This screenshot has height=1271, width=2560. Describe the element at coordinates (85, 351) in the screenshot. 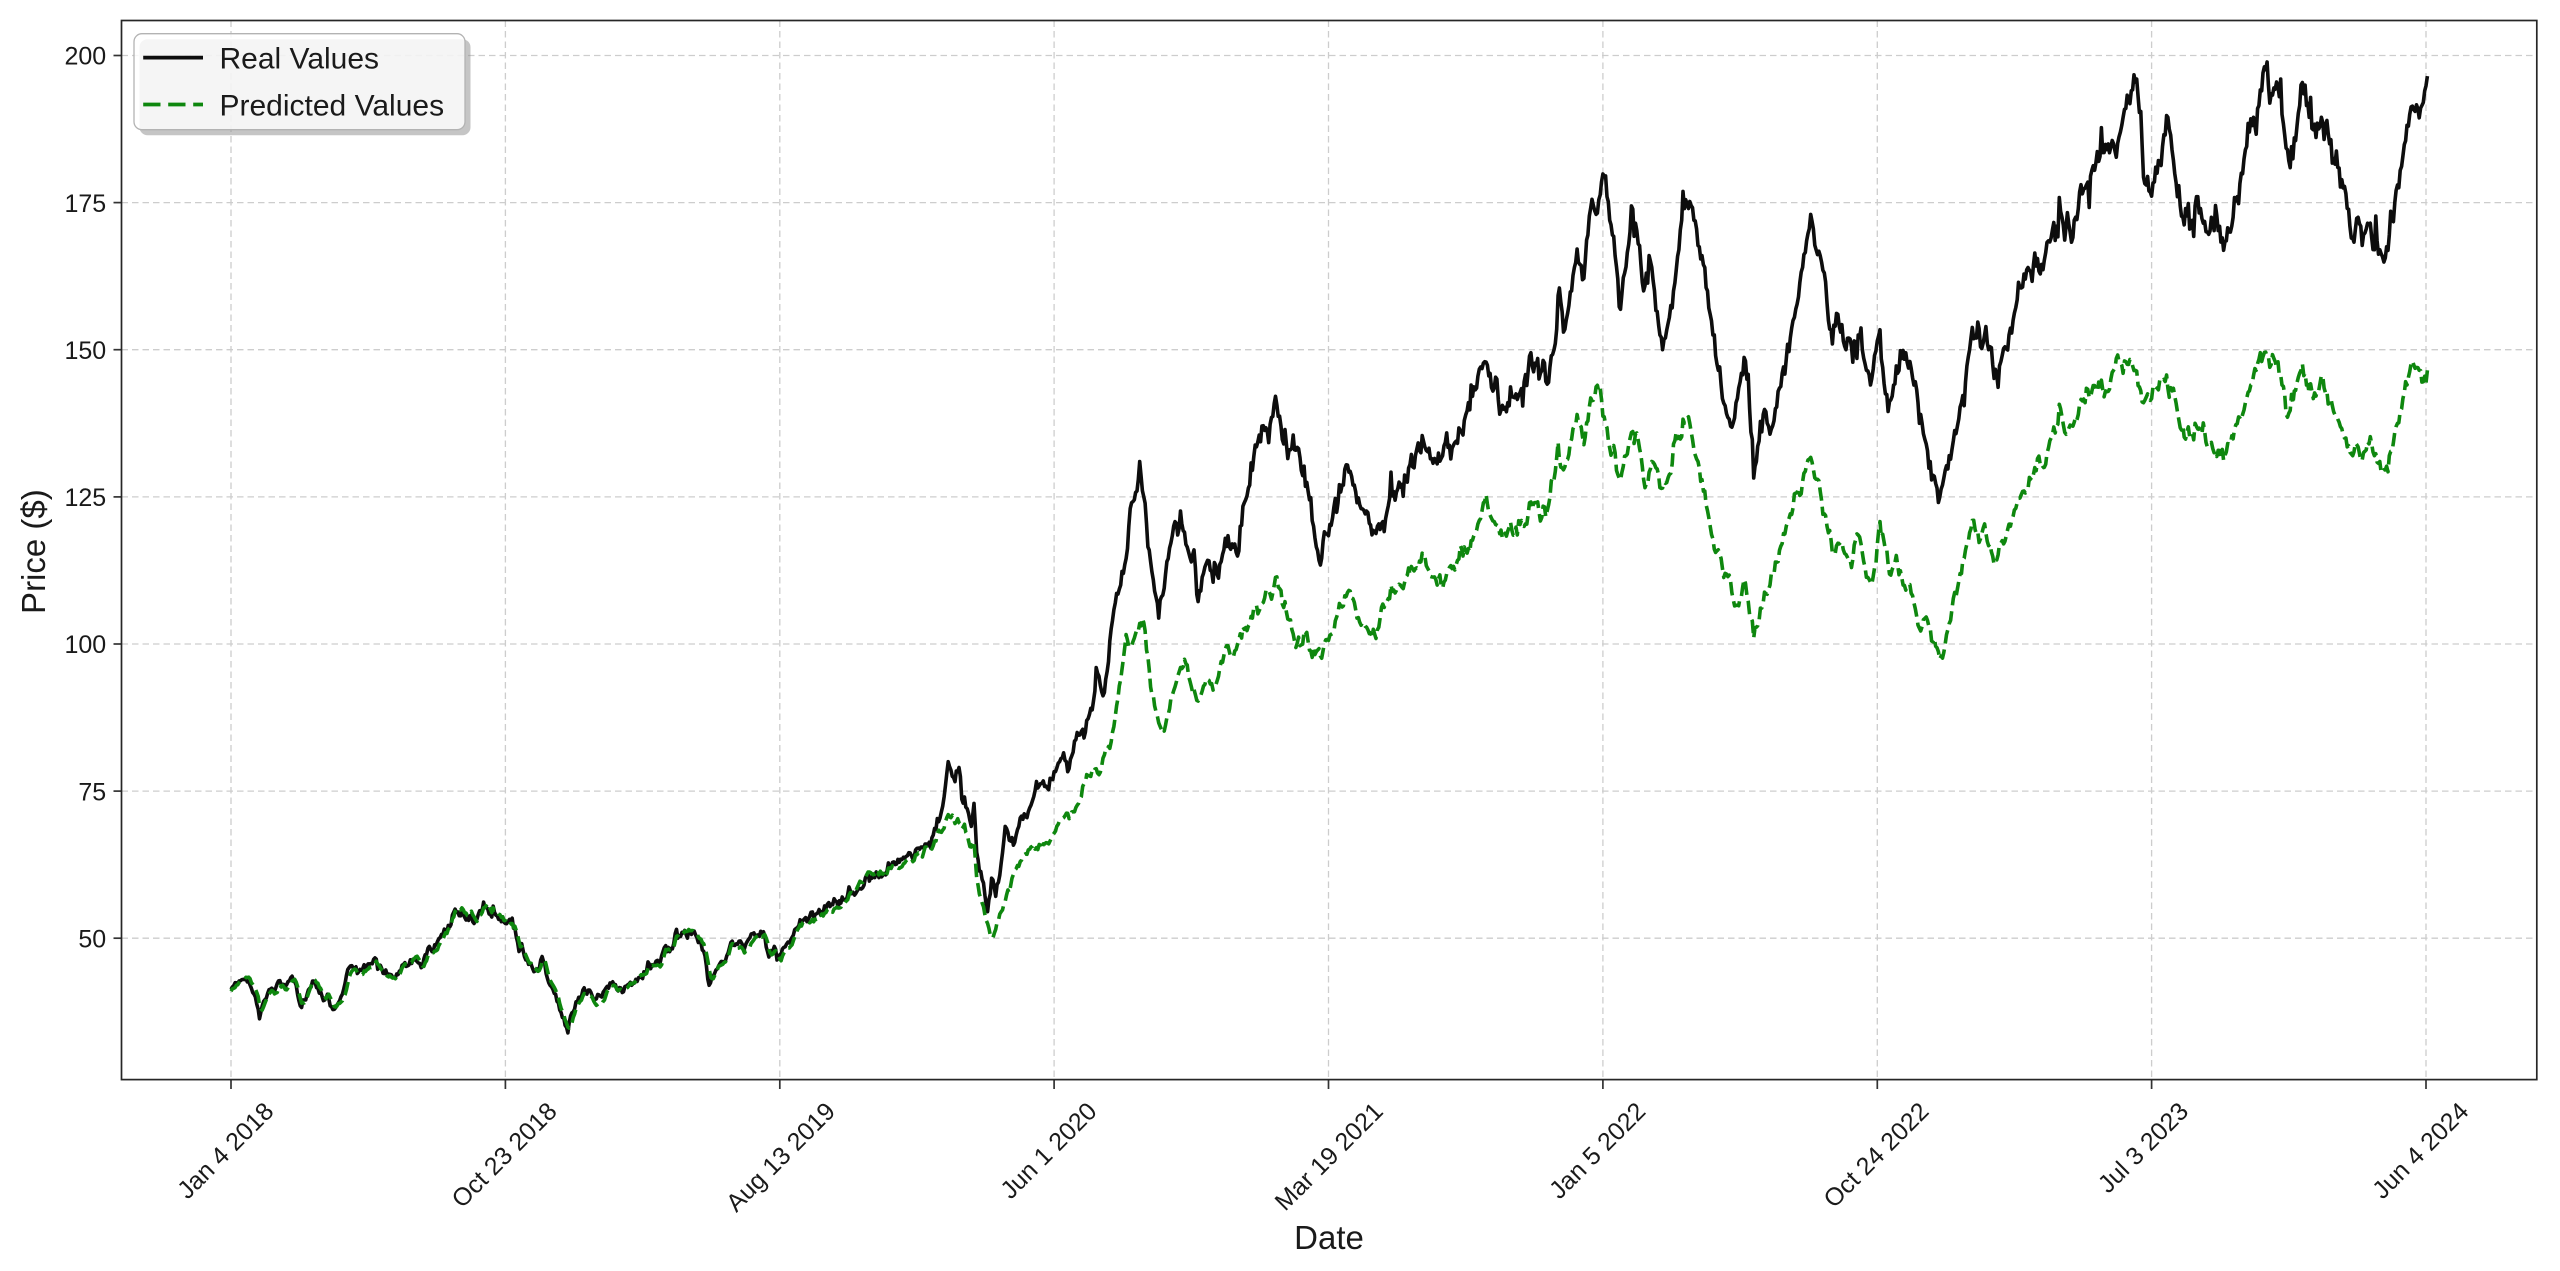

I see `svg-text: 150` at that location.